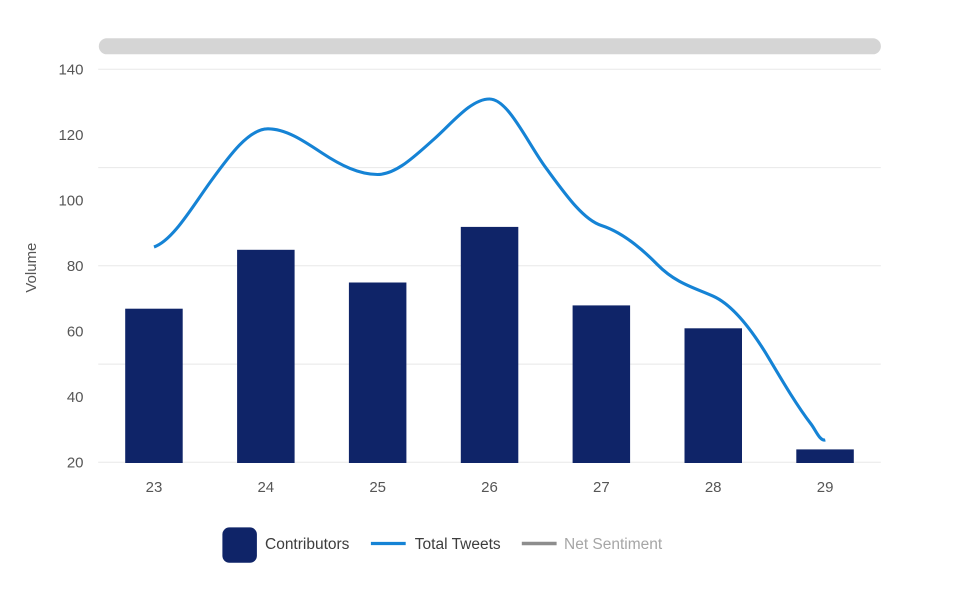 This screenshot has width=973, height=600. Describe the element at coordinates (377, 487) in the screenshot. I see `svg-text: 25` at that location.